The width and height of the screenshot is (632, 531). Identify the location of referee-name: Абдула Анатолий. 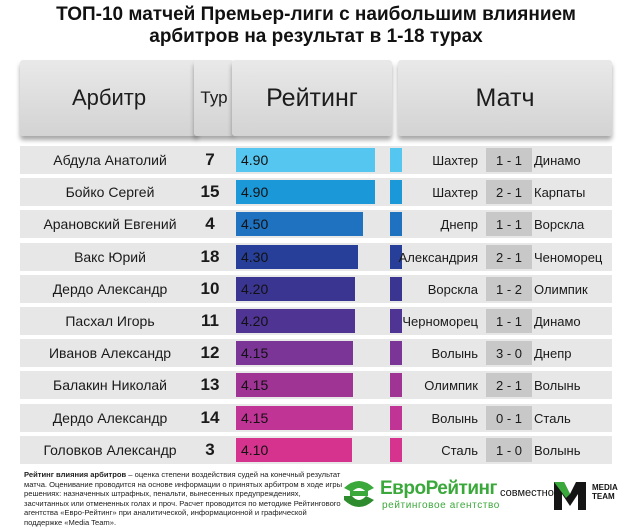
(110, 160).